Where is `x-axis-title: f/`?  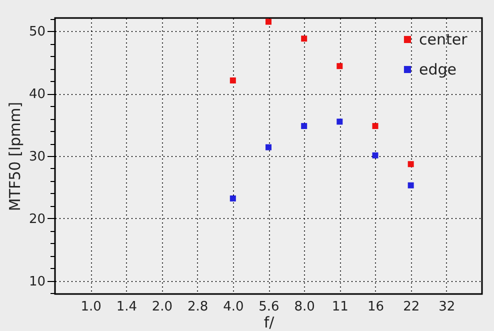 x-axis-title: f/ is located at coordinates (270, 322).